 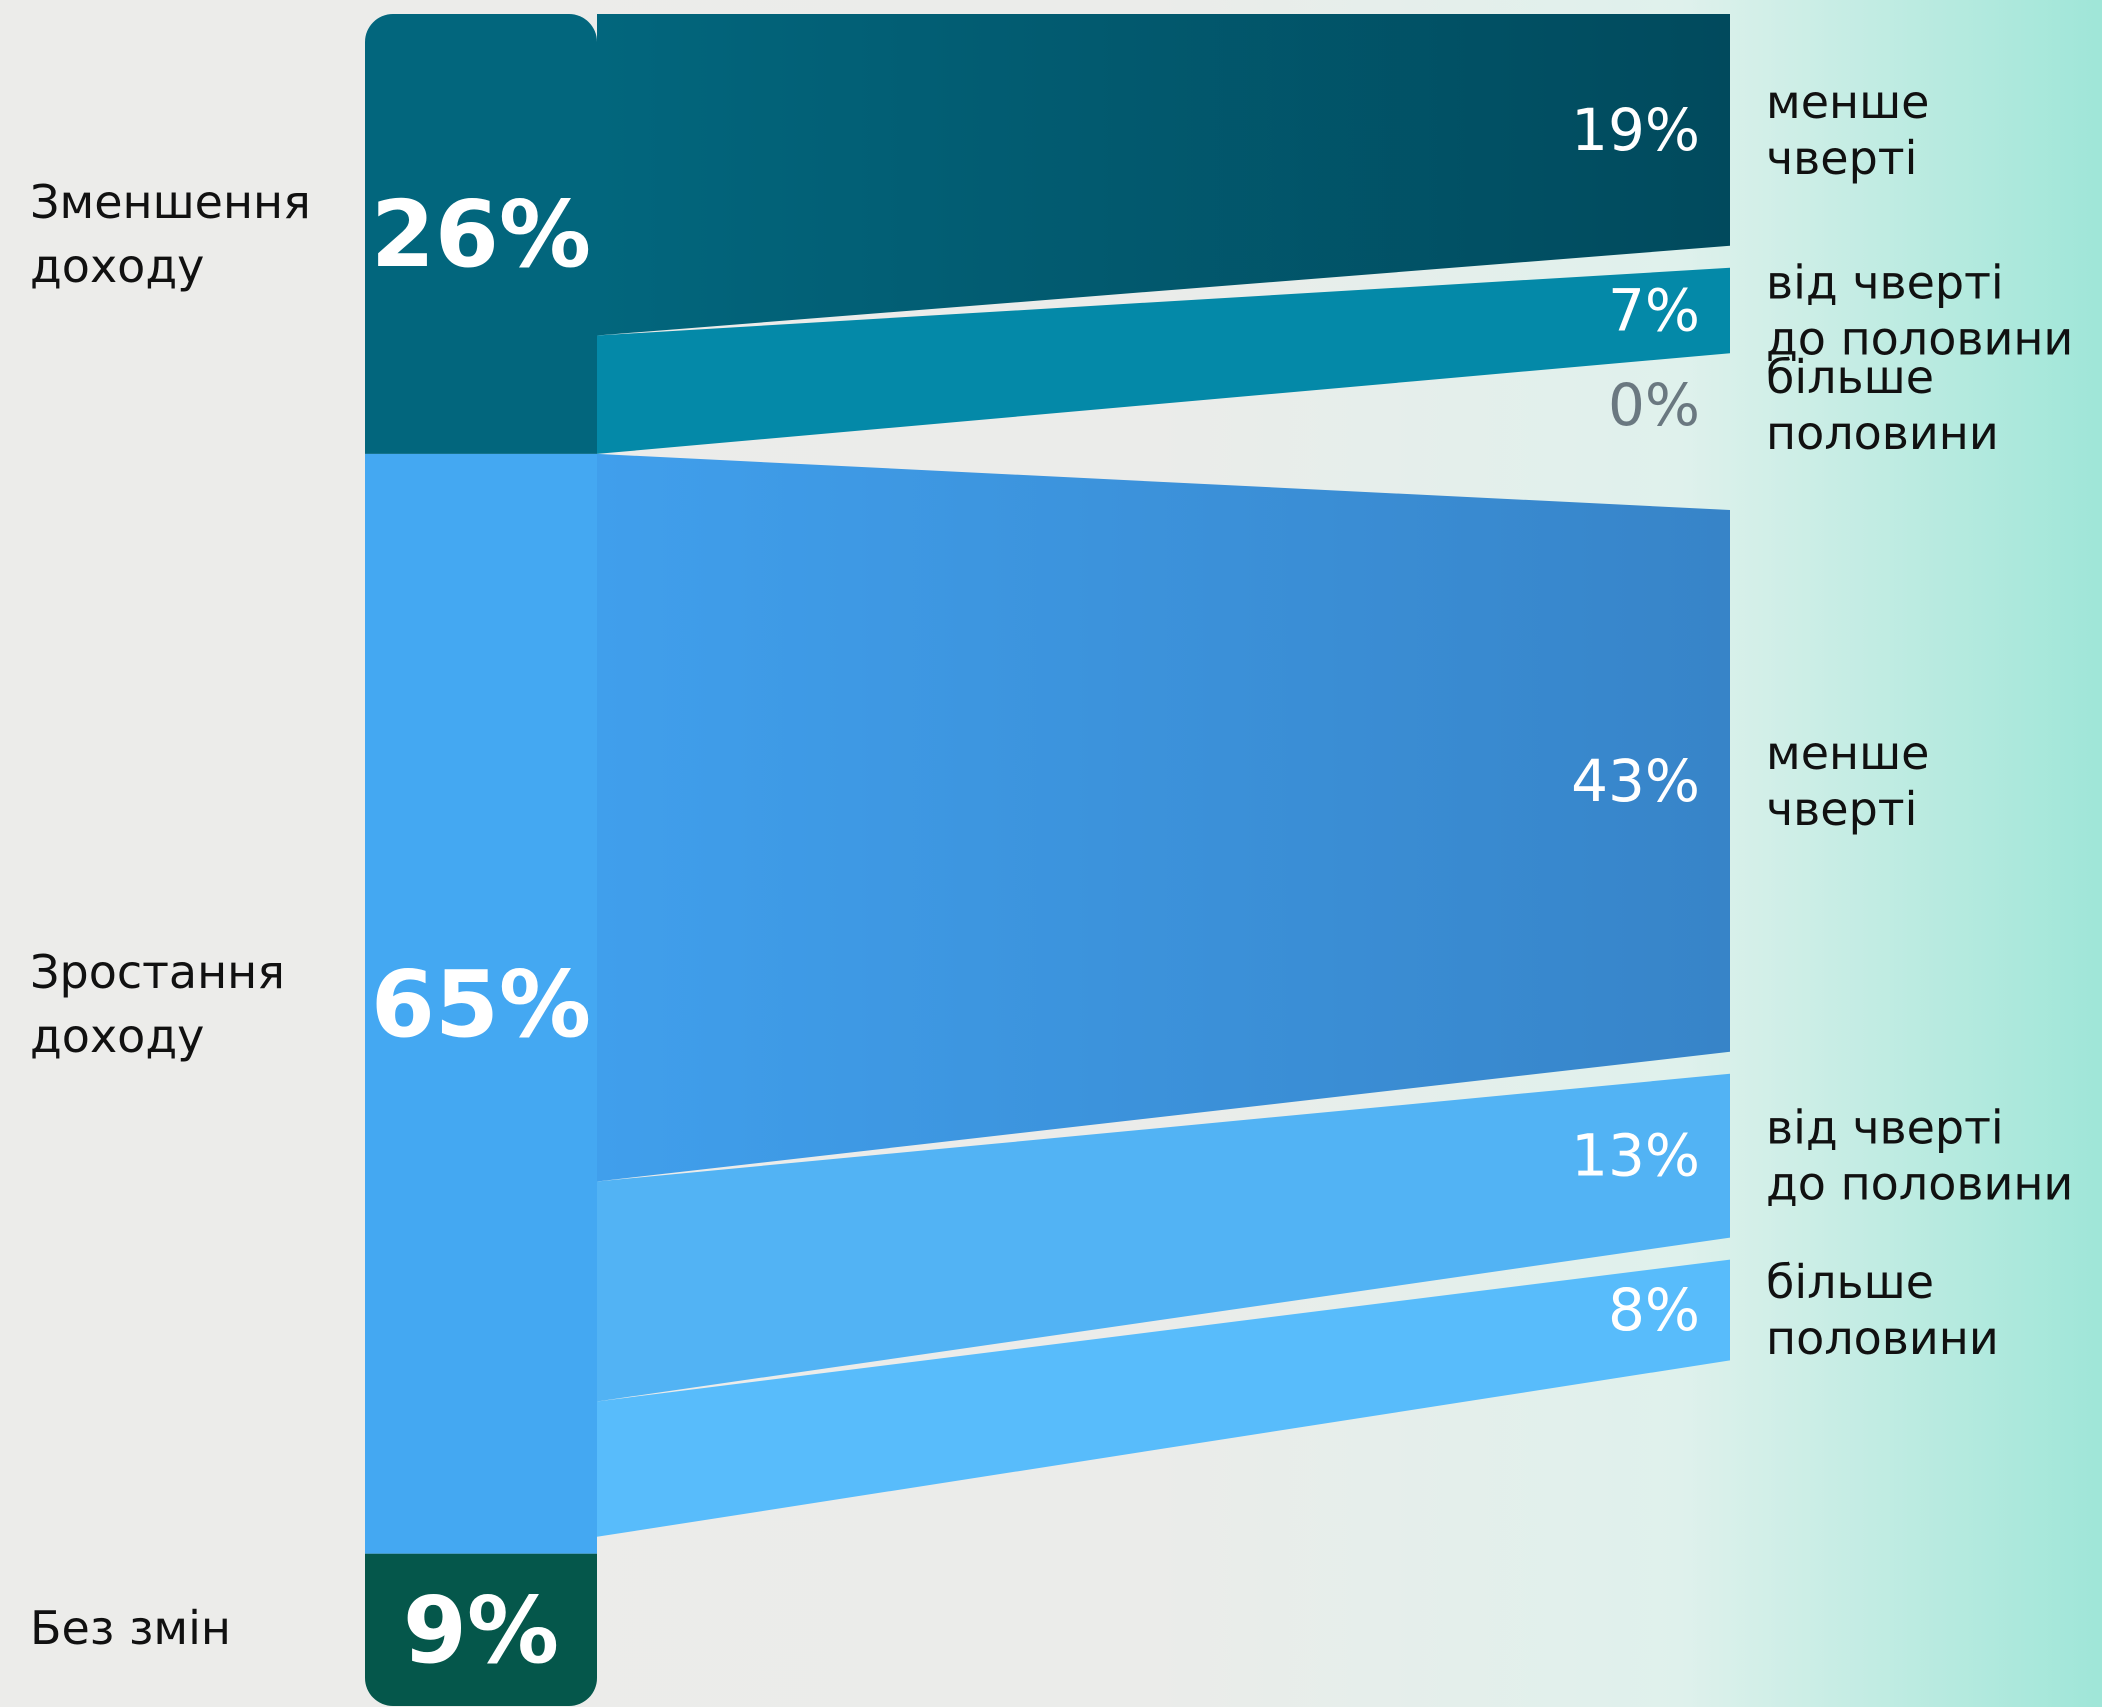 What do you see at coordinates (1654, 311) in the screenshot?
I see `flow-value-label: 7%` at bounding box center [1654, 311].